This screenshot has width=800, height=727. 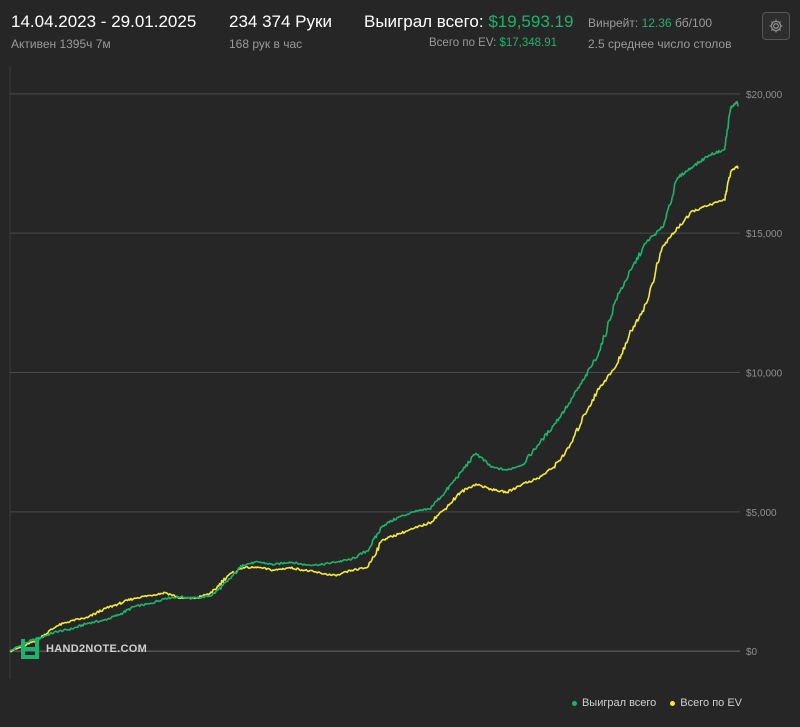 I want to click on winrate: Винрейт: 12.36 бб/100, so click(x=650, y=23).